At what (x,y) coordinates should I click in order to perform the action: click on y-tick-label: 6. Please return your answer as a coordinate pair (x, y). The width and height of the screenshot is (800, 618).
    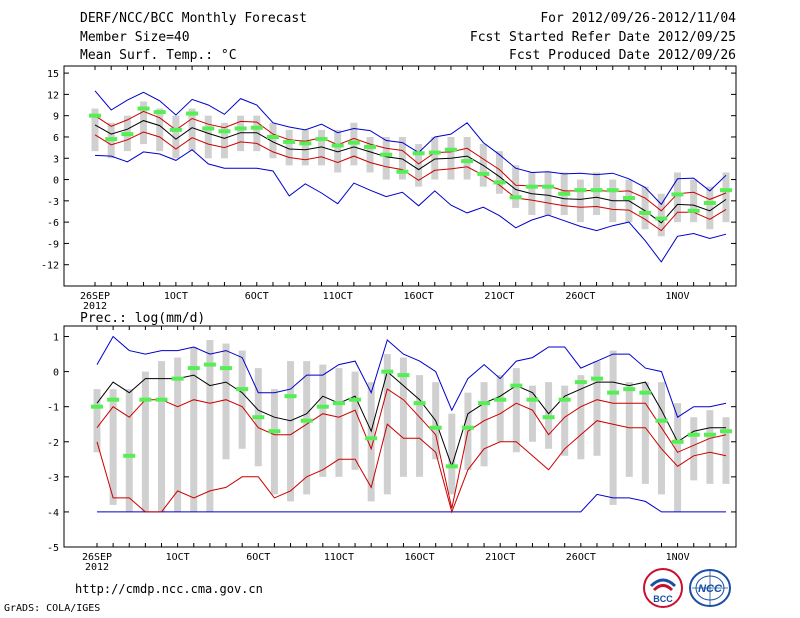
    Looking at the image, I should click on (56, 138).